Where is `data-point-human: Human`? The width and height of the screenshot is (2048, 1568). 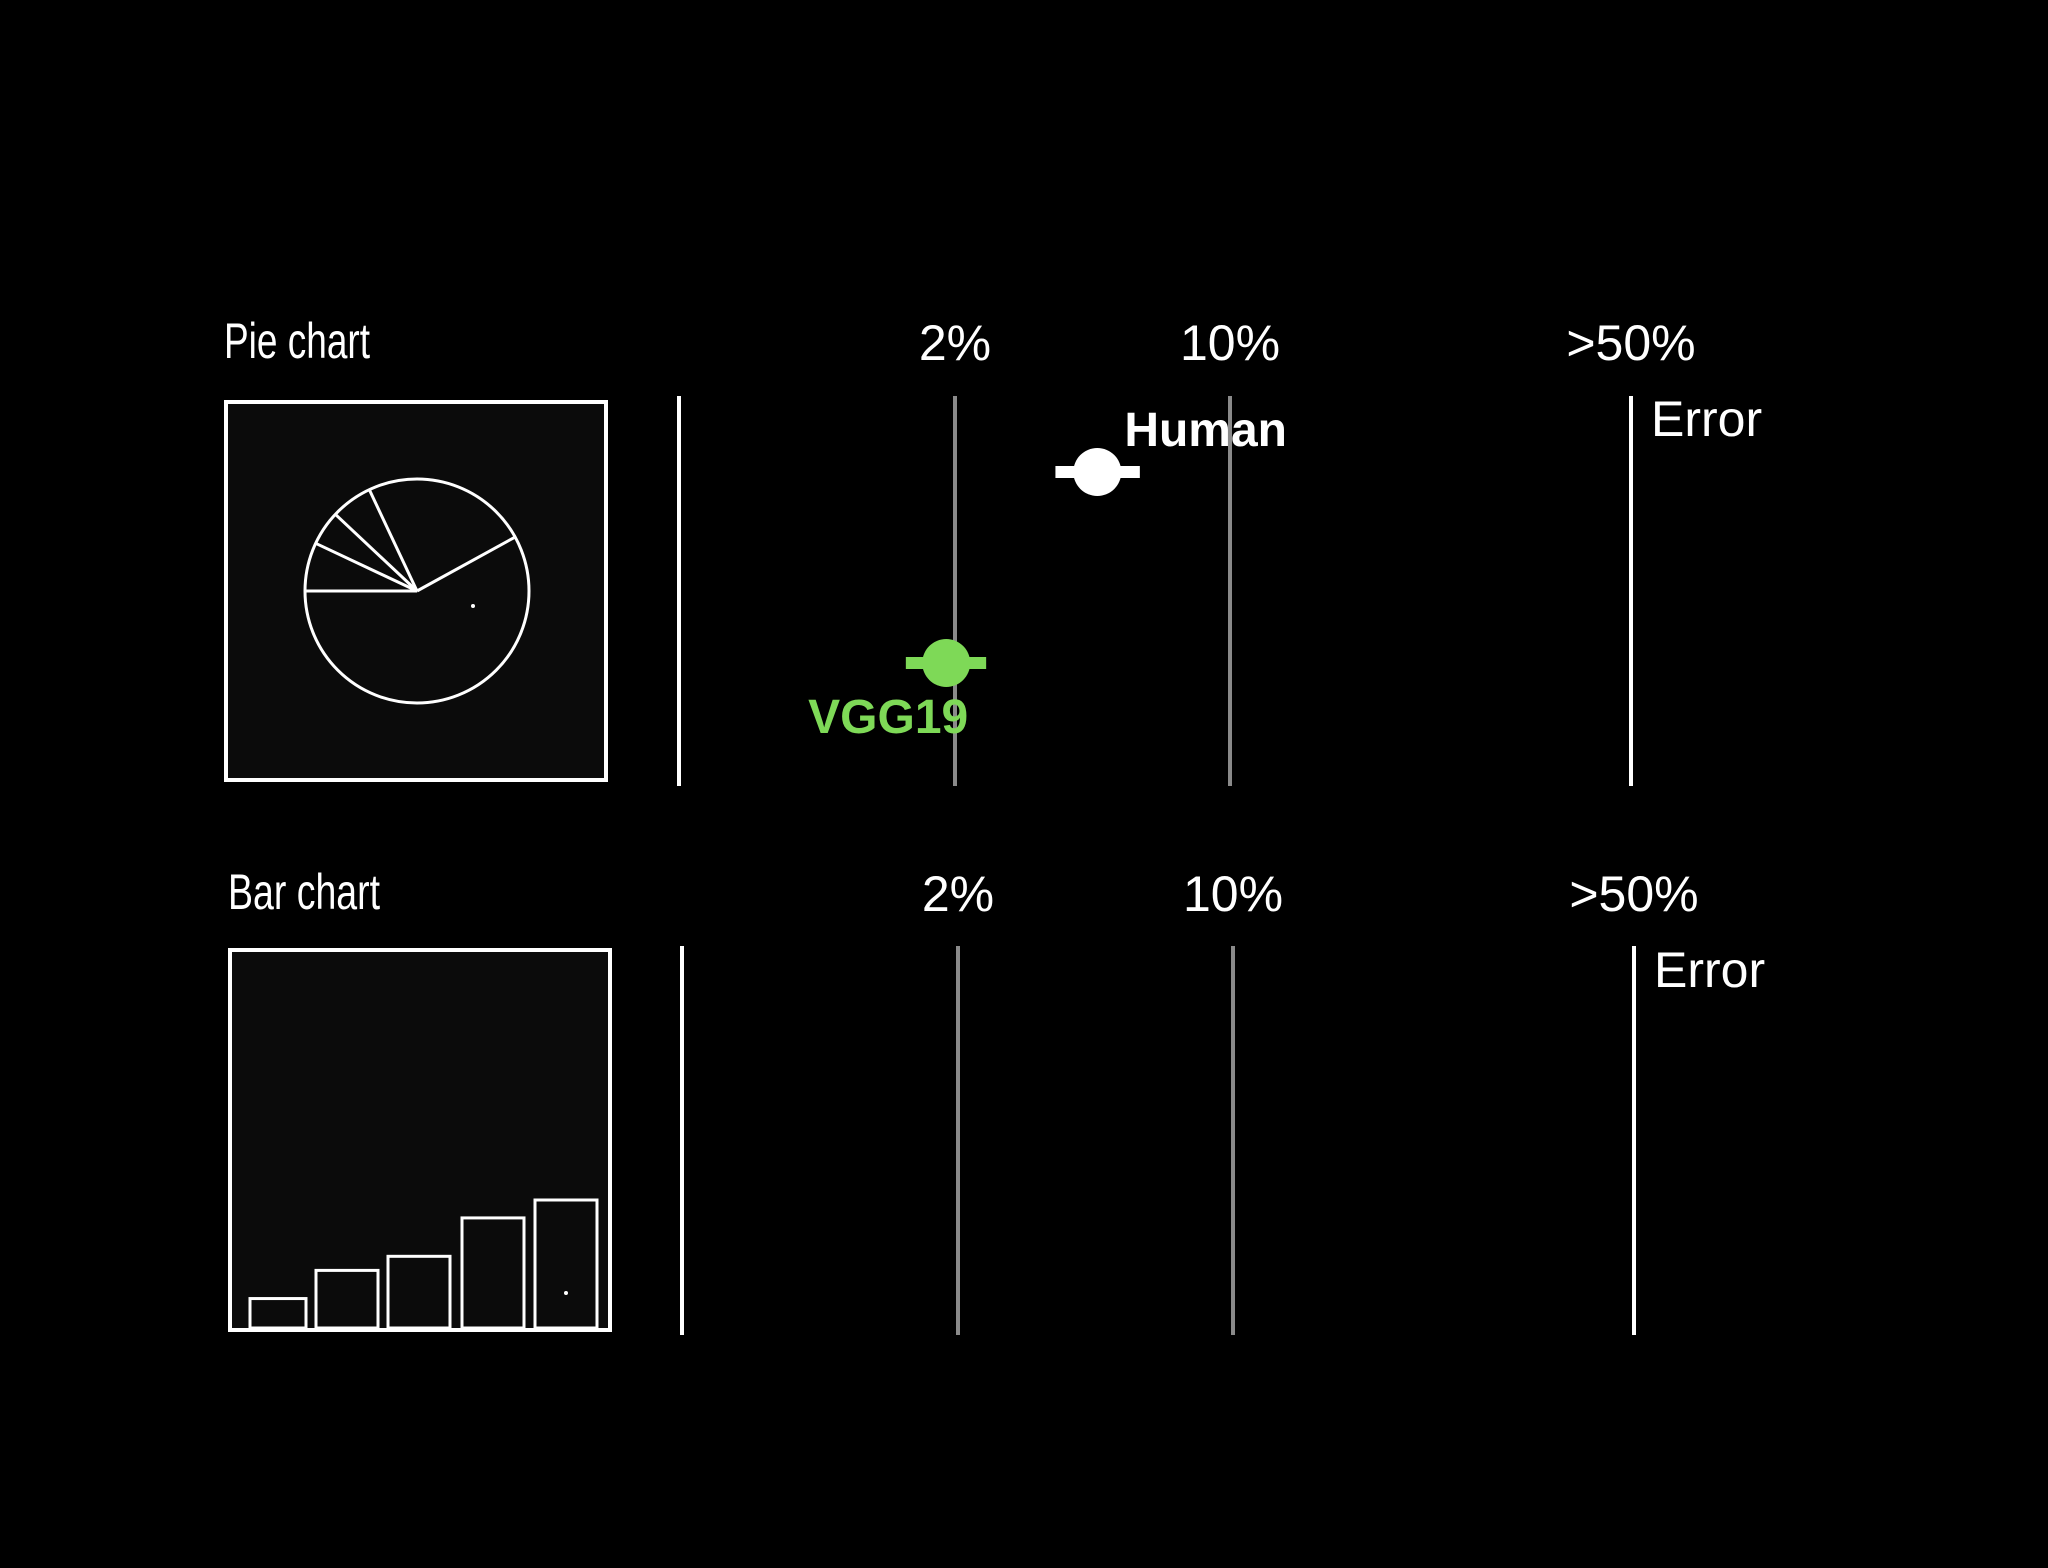 data-point-human: Human is located at coordinates (1171, 450).